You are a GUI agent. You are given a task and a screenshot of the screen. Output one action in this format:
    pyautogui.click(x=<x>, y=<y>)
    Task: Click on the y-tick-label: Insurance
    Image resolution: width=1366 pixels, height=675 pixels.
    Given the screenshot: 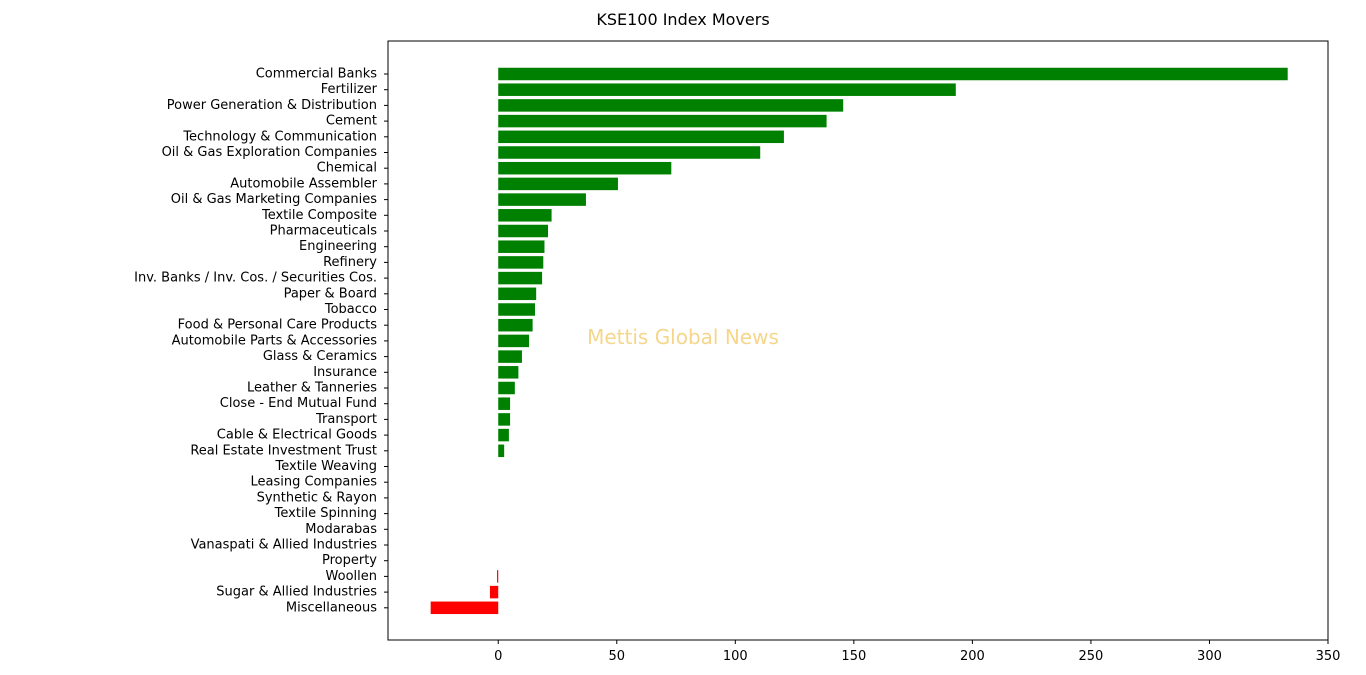 What is the action you would take?
    pyautogui.click(x=345, y=372)
    